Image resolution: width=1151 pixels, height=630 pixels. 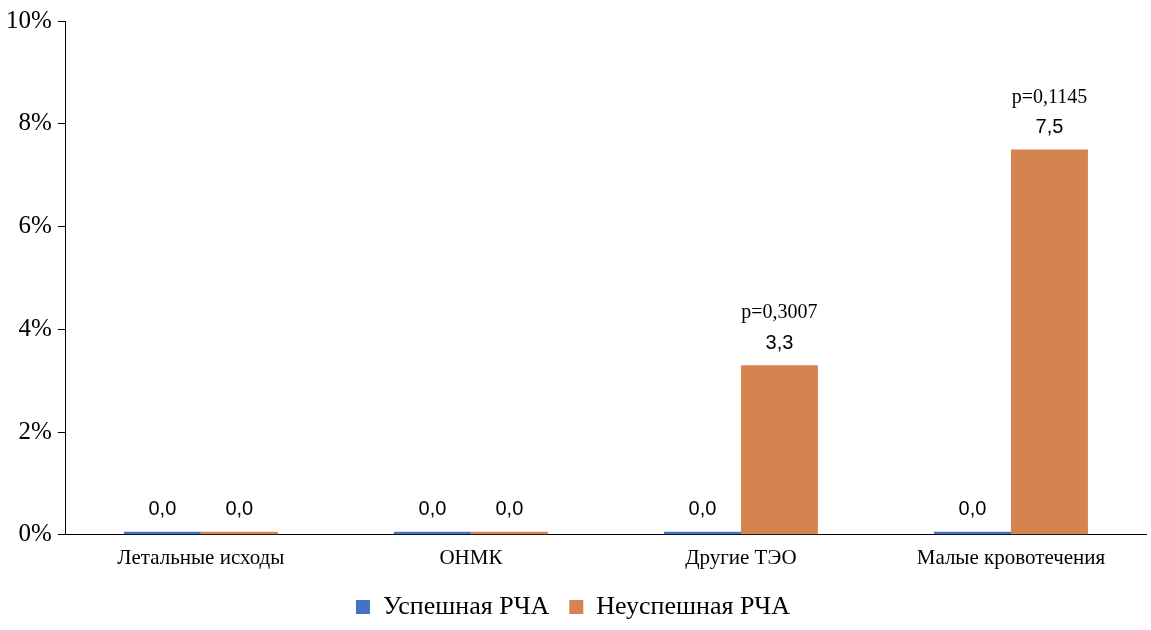 I want to click on x-tick-label: ОНМК, so click(x=471, y=556).